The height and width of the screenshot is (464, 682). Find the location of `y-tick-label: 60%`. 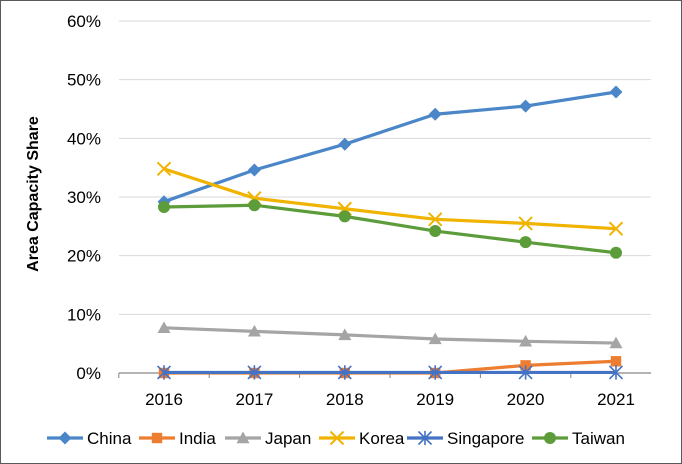

y-tick-label: 60% is located at coordinates (84, 21).